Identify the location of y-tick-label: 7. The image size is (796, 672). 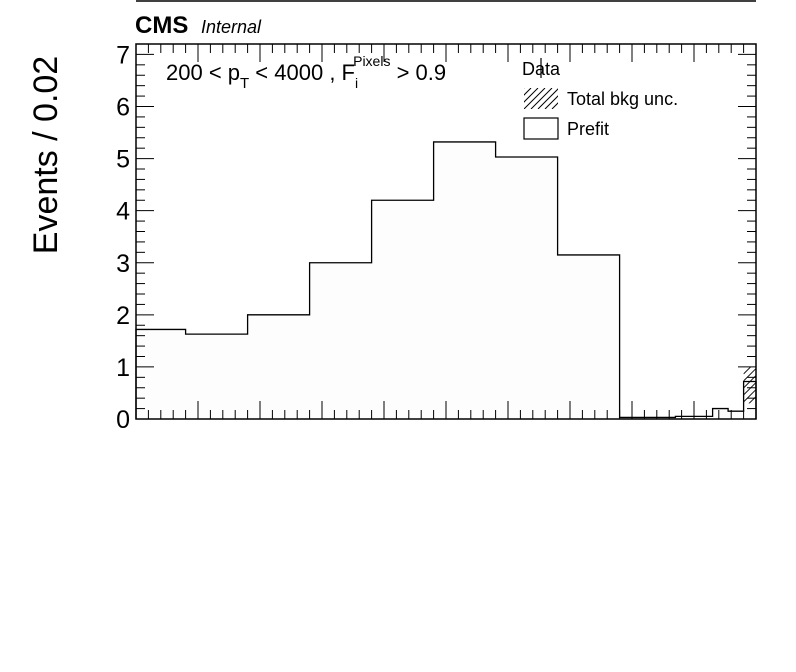
(123, 55).